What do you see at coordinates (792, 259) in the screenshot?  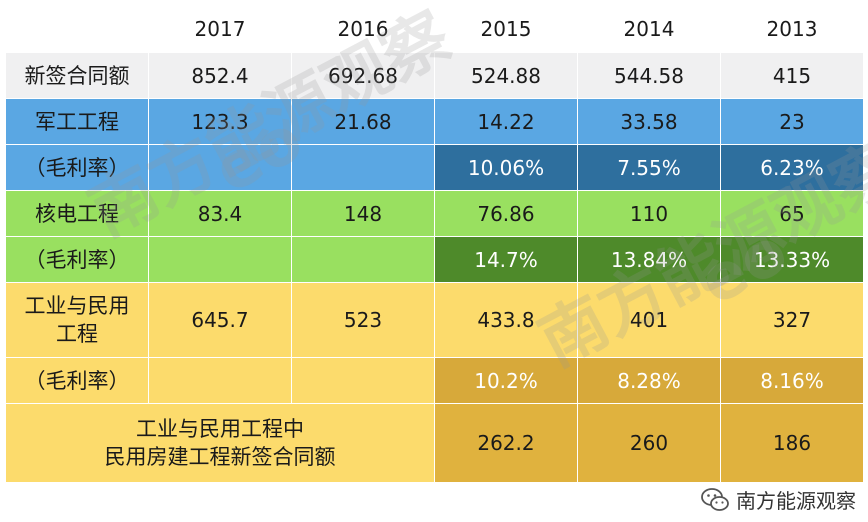 I see `table-cell: 13.33%` at bounding box center [792, 259].